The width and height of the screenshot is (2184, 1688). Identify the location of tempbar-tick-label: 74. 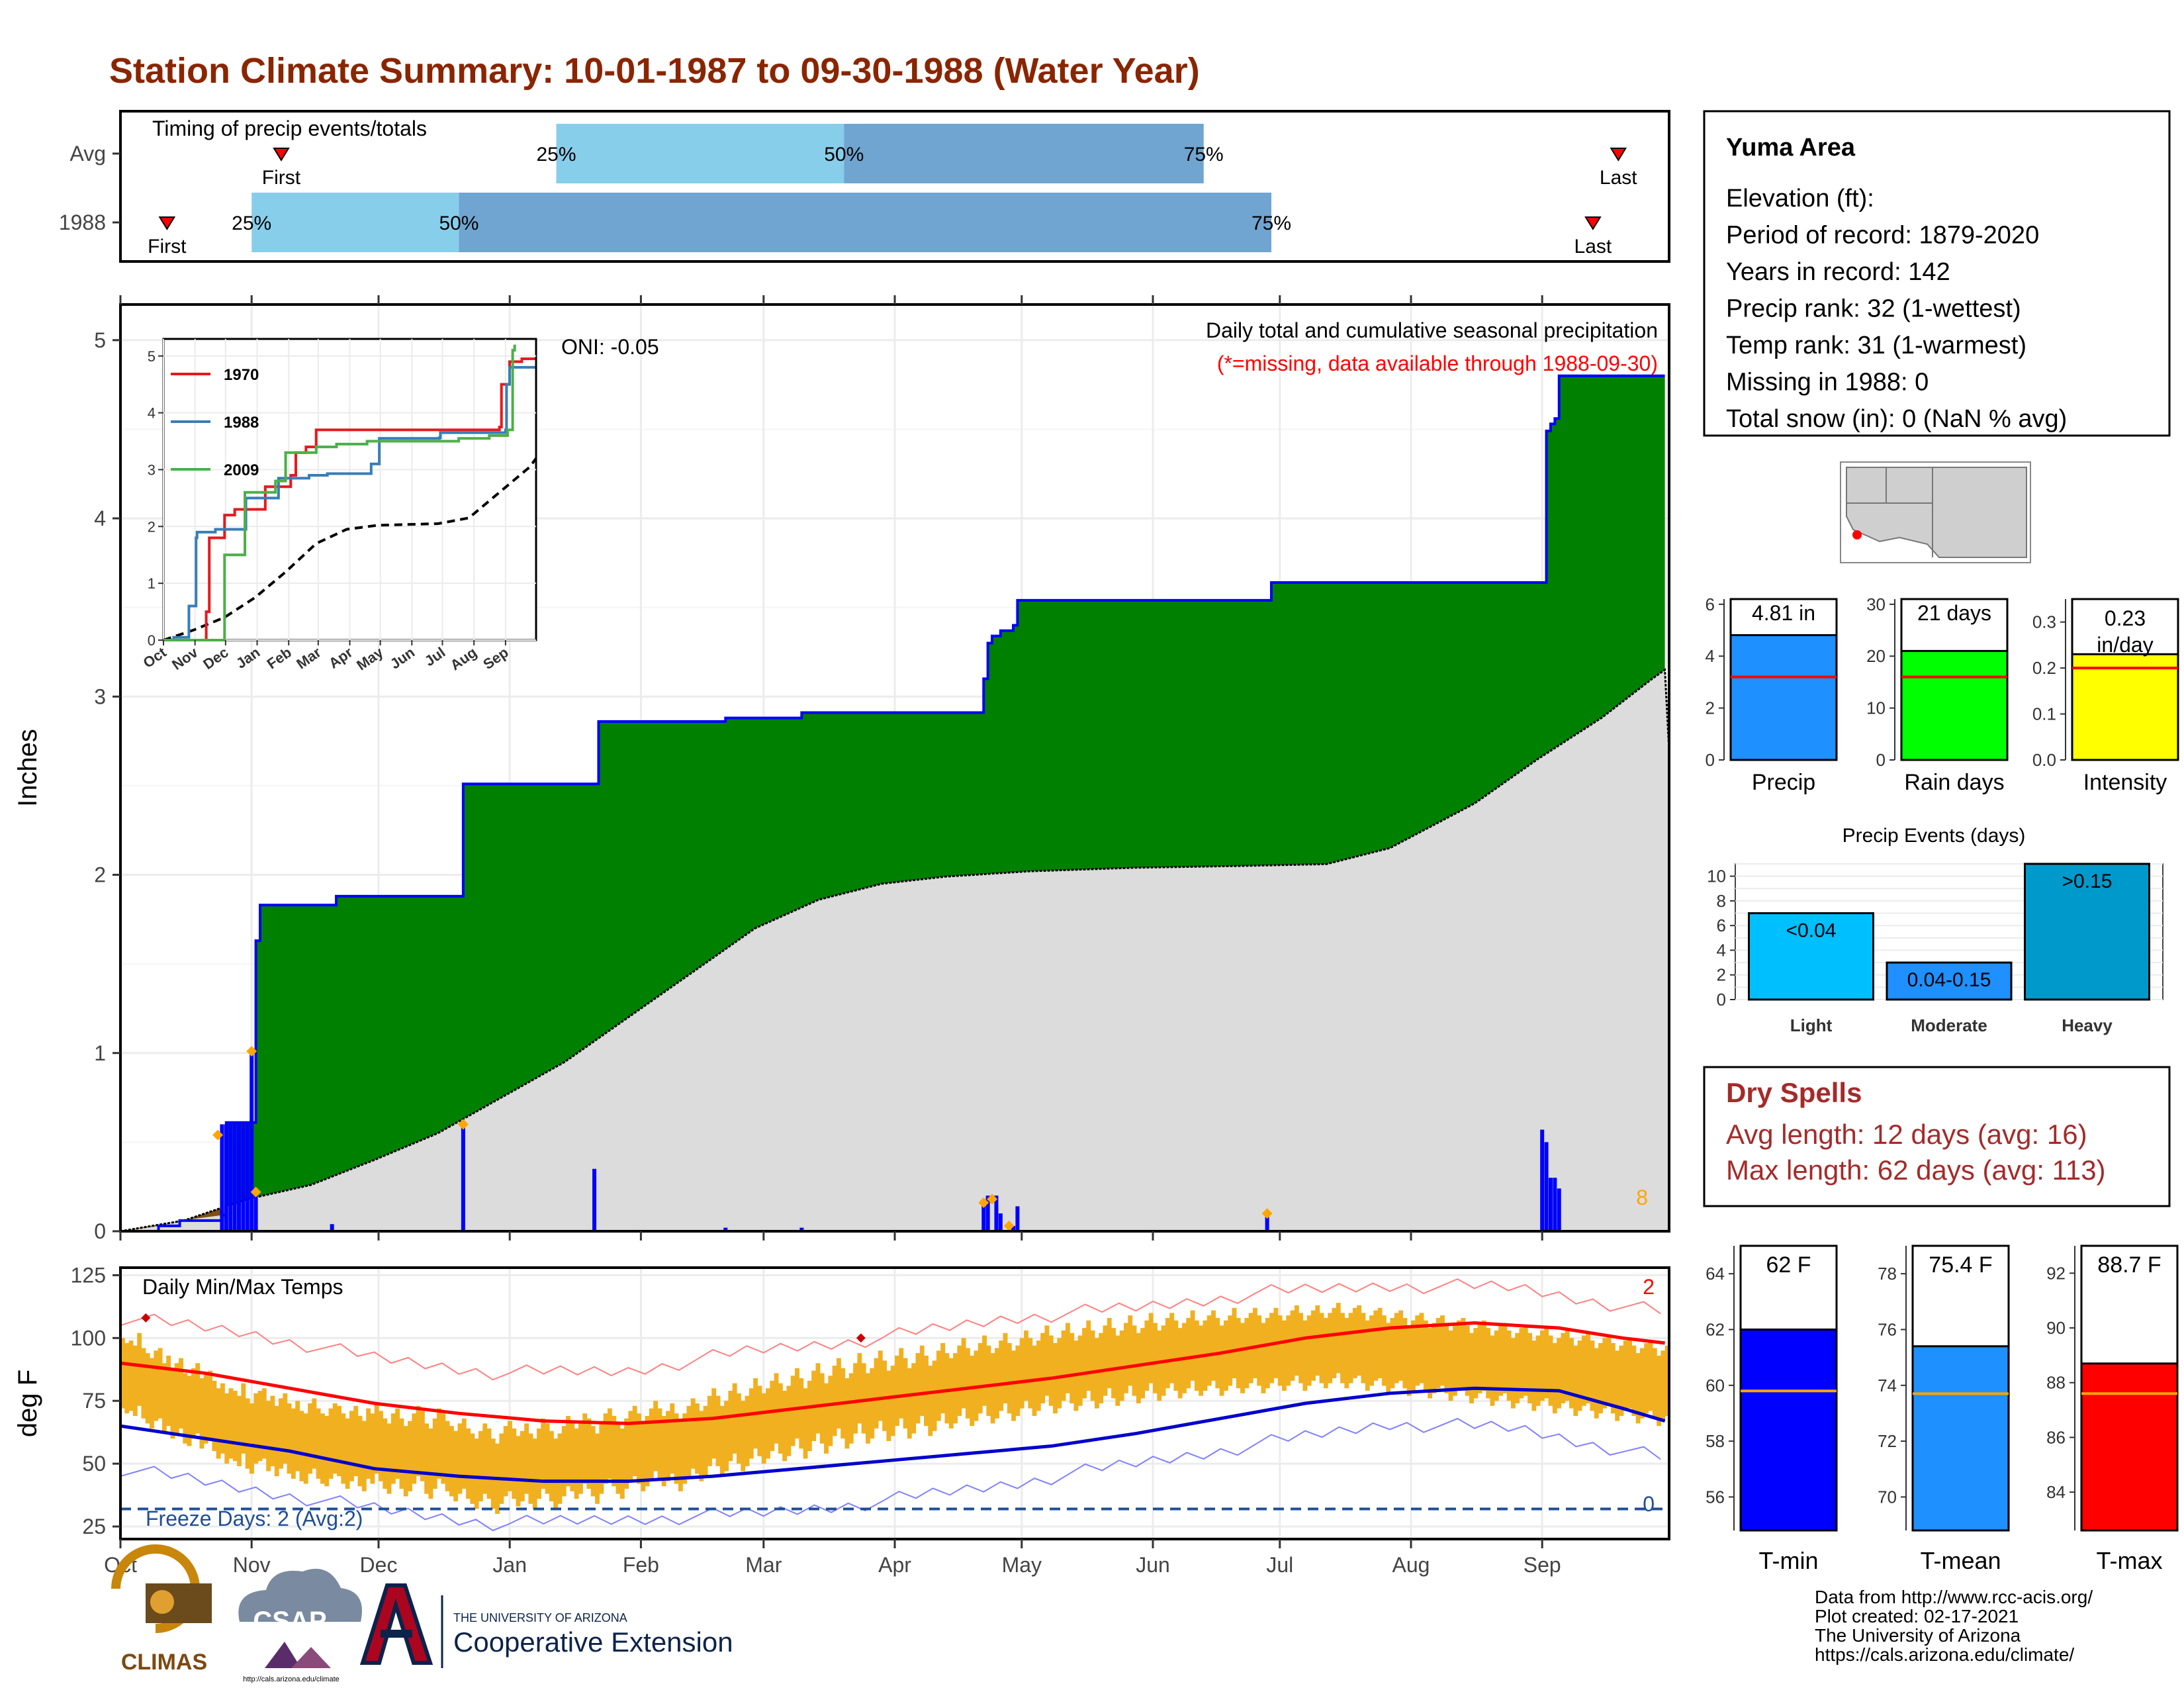
(1888, 1385).